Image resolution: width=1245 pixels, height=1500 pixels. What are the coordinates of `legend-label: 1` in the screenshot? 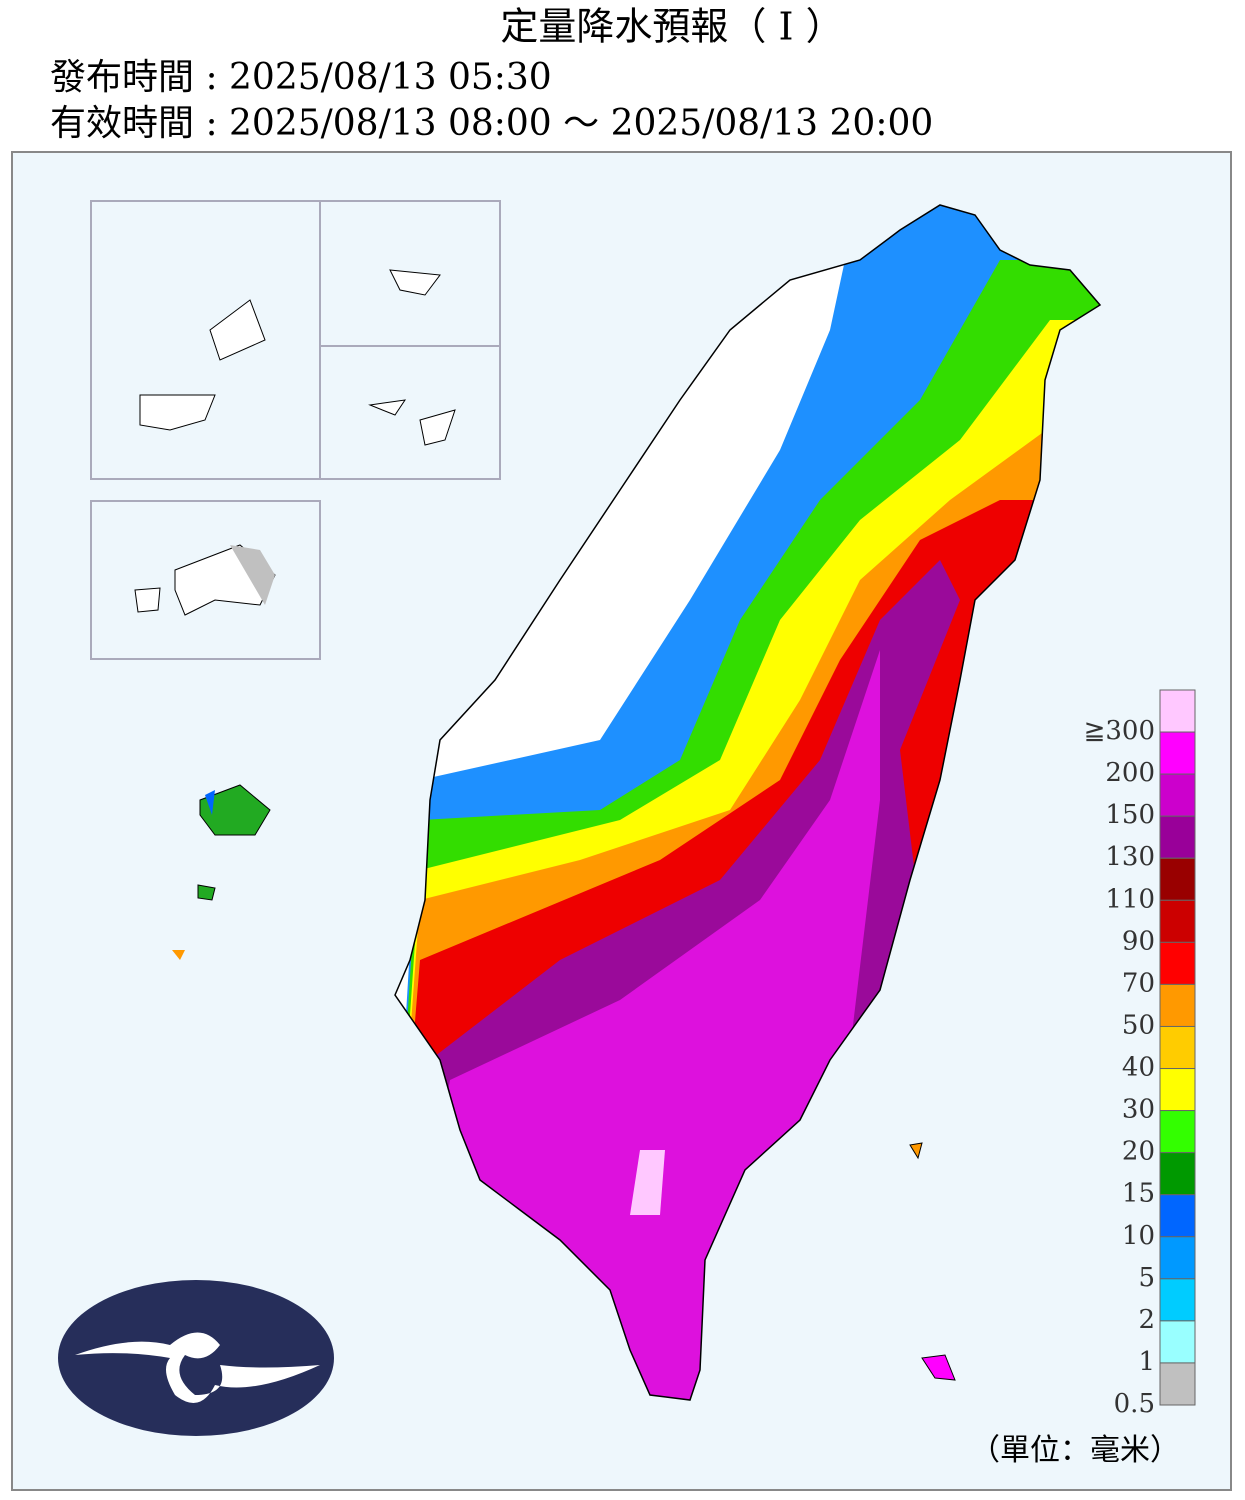 It's located at (1146, 1362).